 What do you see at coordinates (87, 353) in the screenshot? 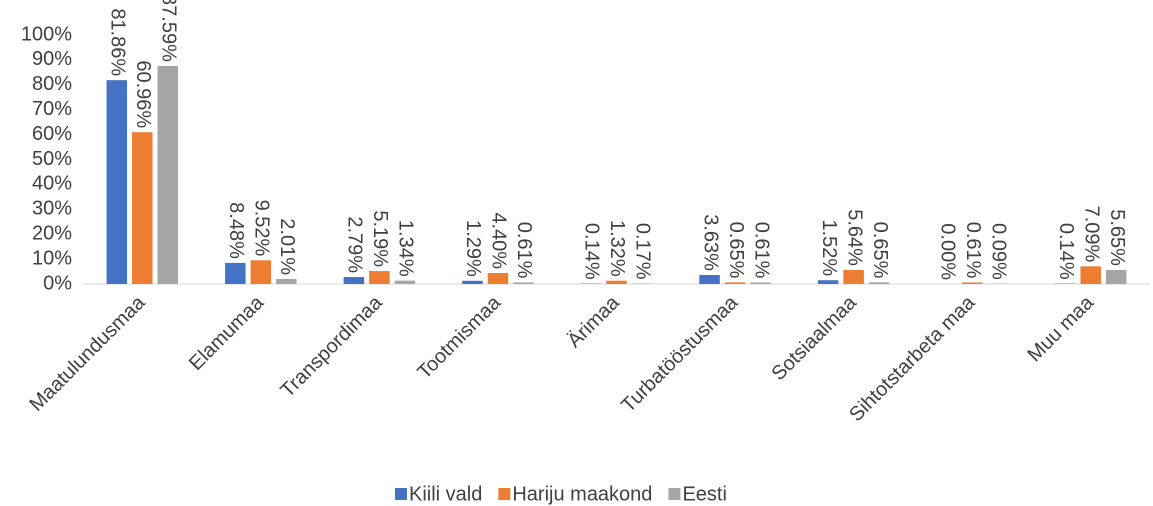
I see `x-tick-label: Maatulundusmaa` at bounding box center [87, 353].